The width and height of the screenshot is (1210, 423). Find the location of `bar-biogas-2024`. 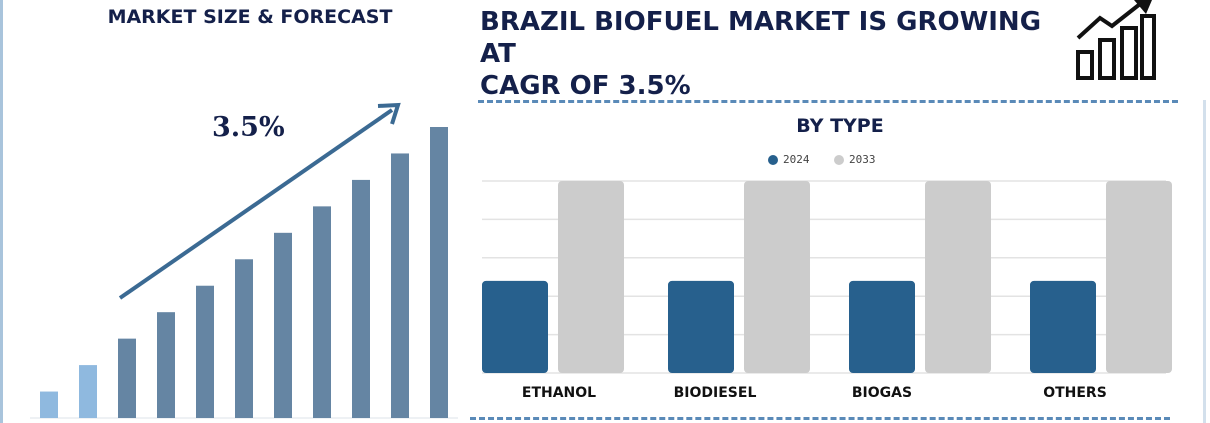

bar-biogas-2024 is located at coordinates (882, 326).